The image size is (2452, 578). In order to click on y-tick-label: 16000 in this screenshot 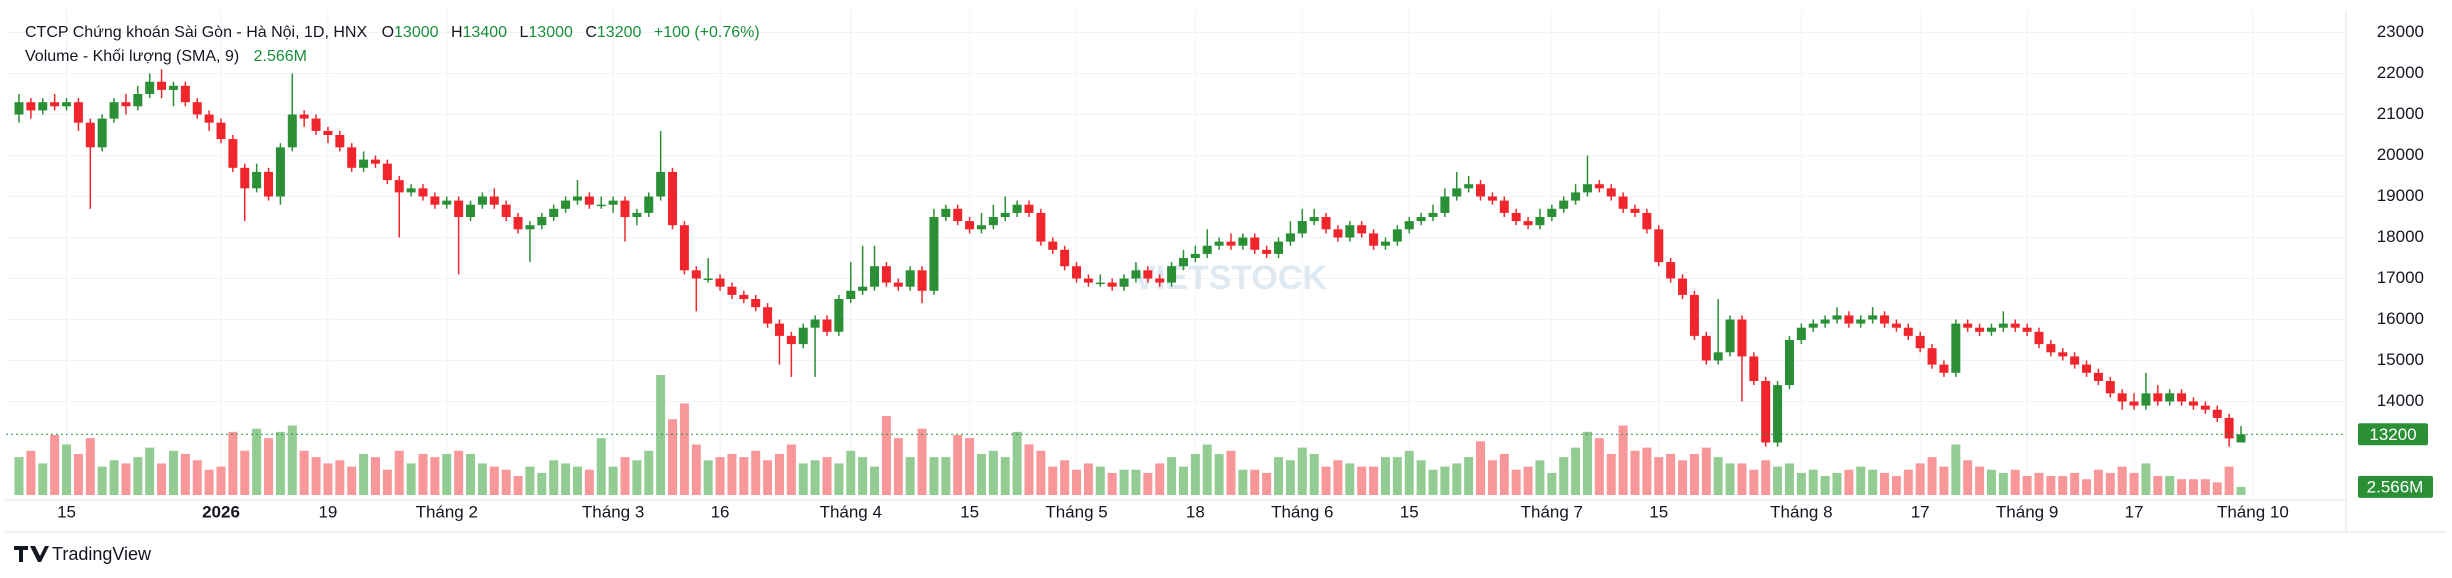, I will do `click(2400, 318)`.